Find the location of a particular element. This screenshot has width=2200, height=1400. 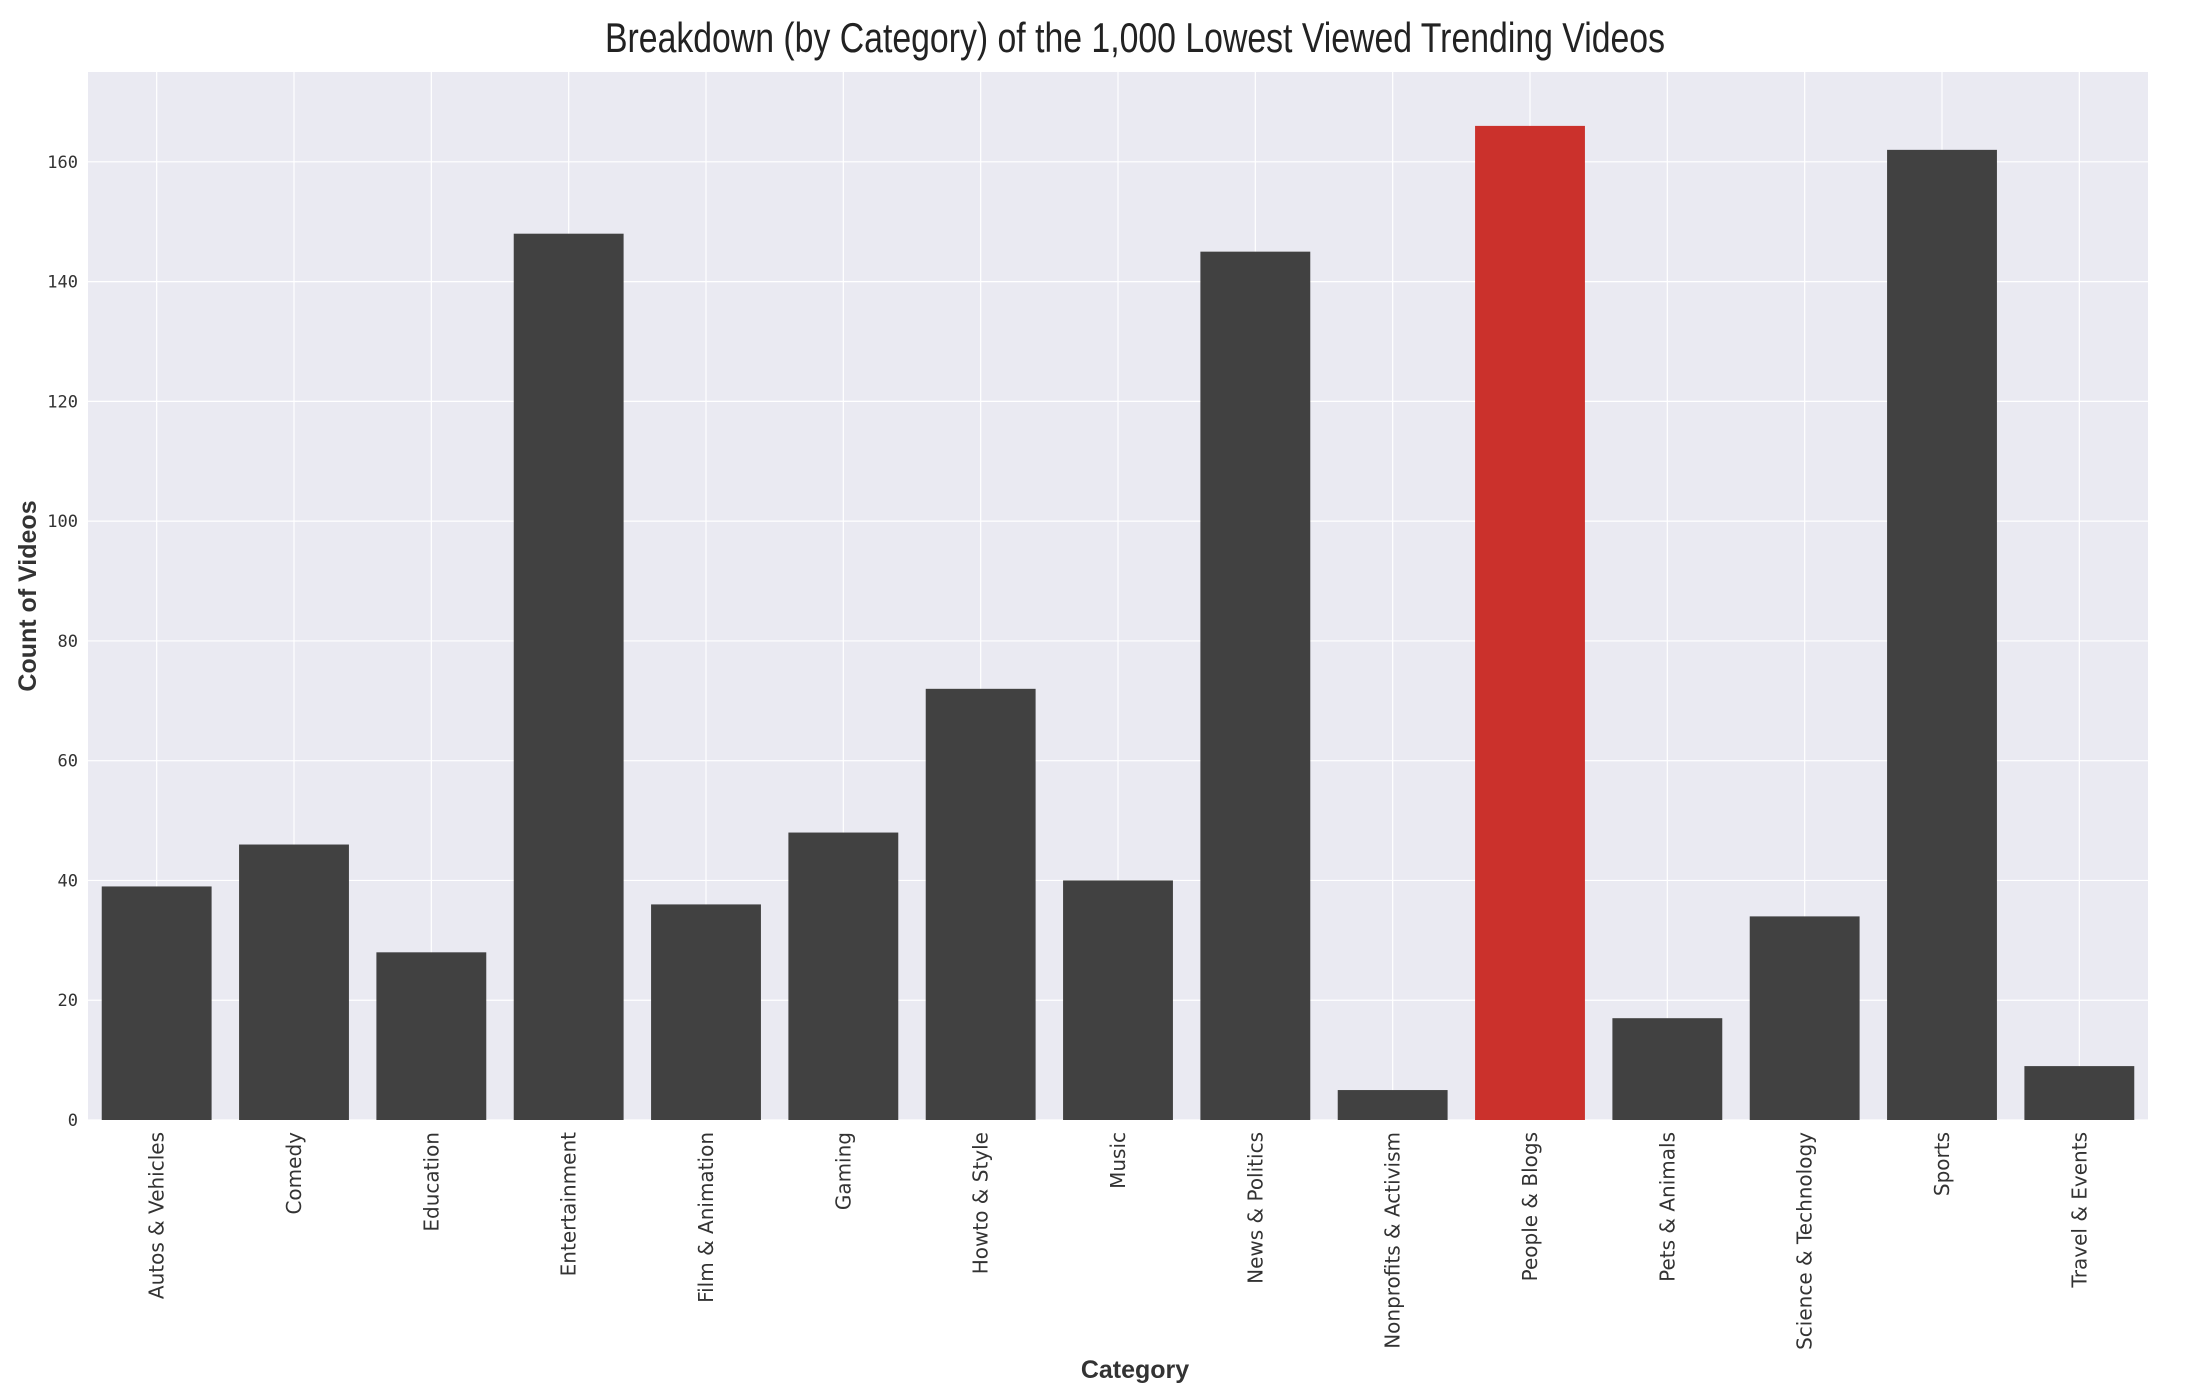

x-tick-label: People & Blogs is located at coordinates (1530, 1206).